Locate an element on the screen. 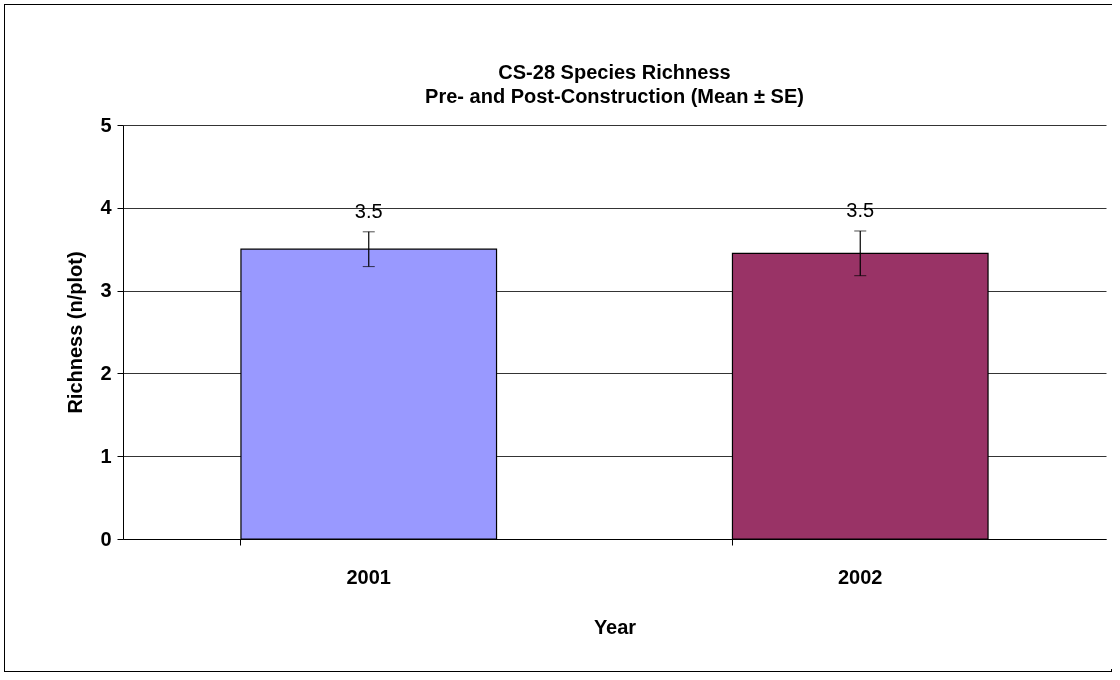 Image resolution: width=1120 pixels, height=680 pixels. y-tick-label: 2 is located at coordinates (106, 372).